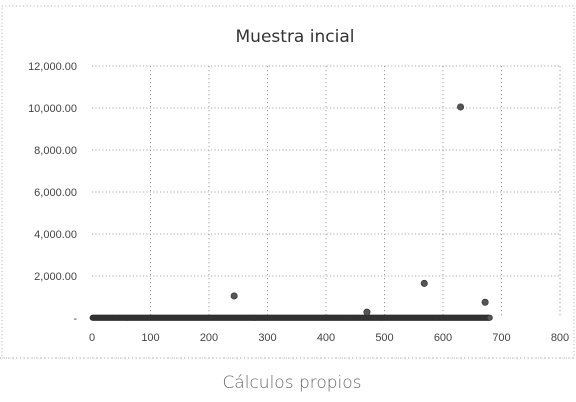 This screenshot has height=402, width=576. Describe the element at coordinates (489, 317) in the screenshot. I see `data-point` at that location.